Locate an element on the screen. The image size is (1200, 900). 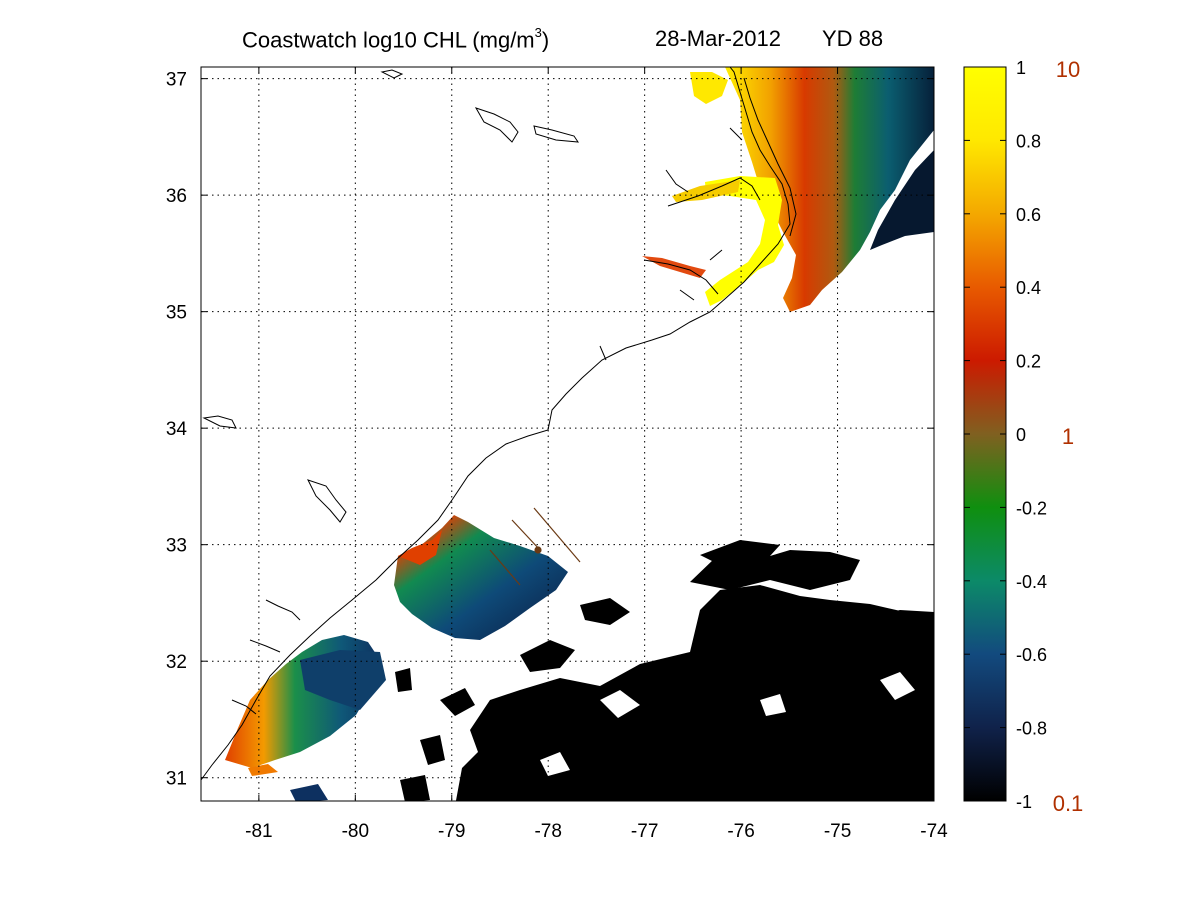
south-carolina-shelf-chl is located at coordinates (481, 577).